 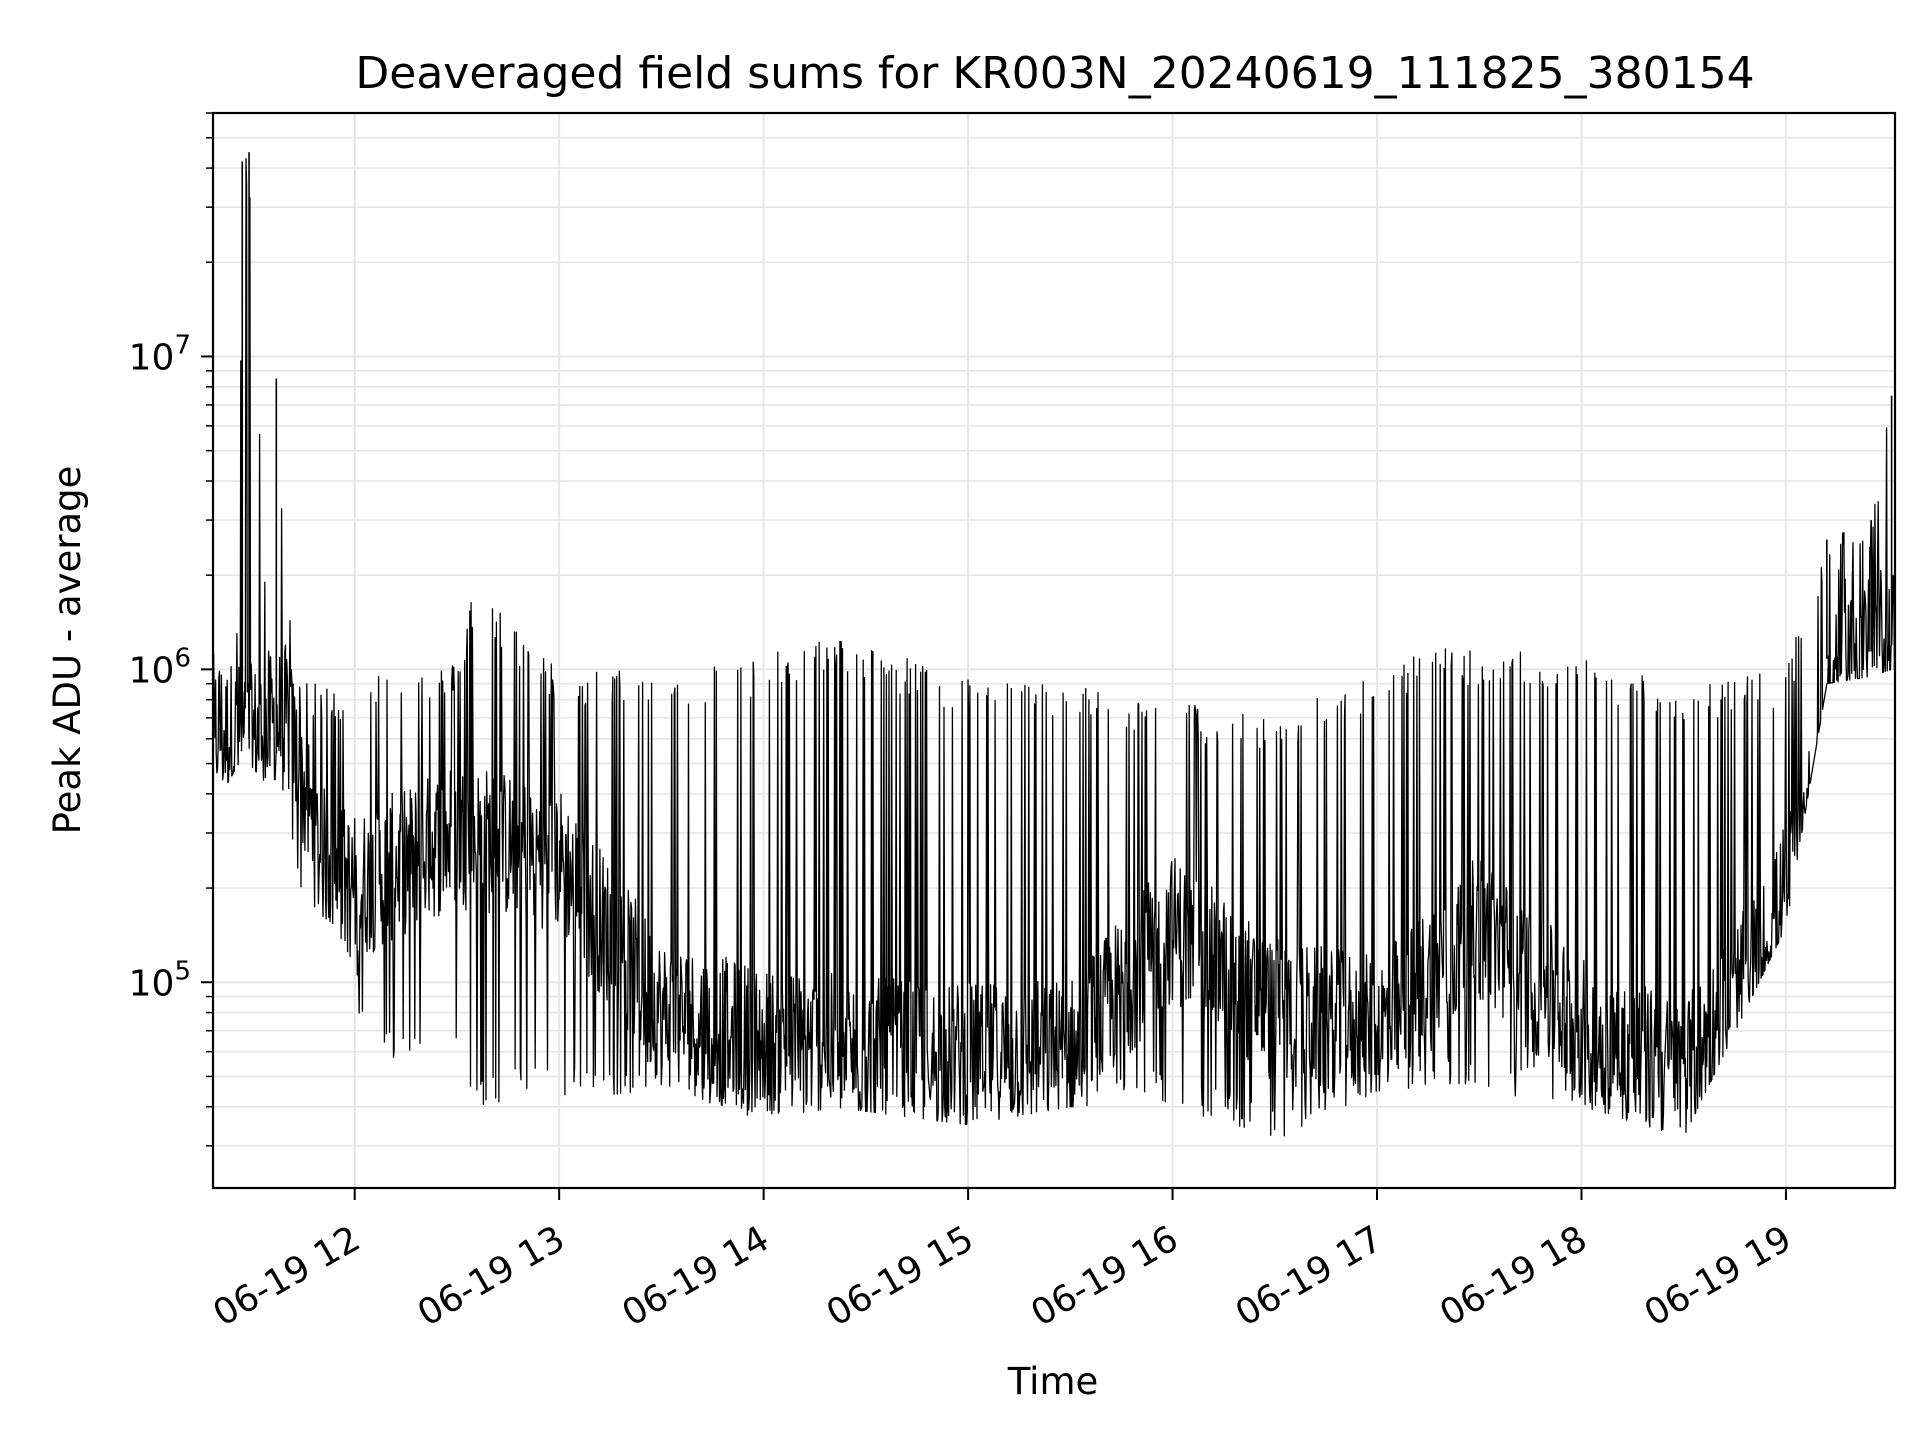 What do you see at coordinates (67, 650) in the screenshot?
I see `y-axis-label: Peak ADU - average` at bounding box center [67, 650].